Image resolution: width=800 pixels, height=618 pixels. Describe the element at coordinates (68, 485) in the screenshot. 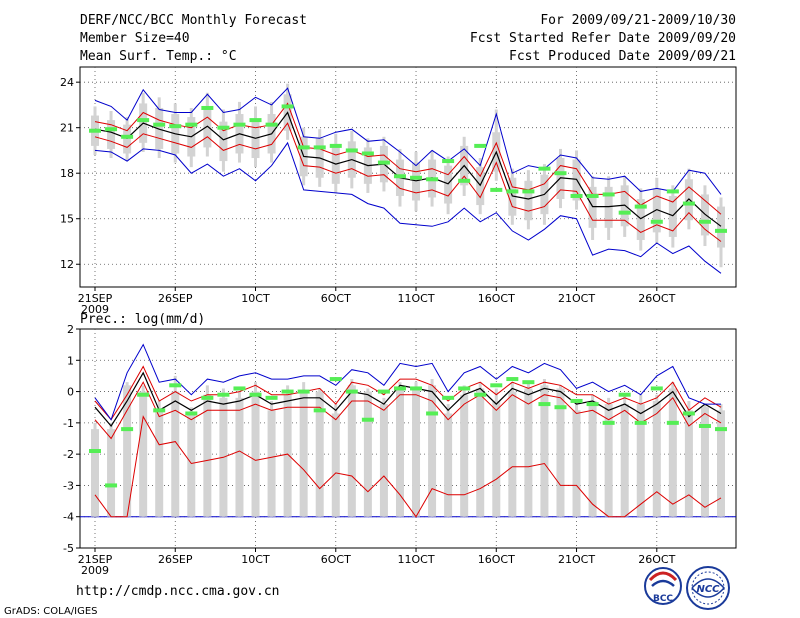

I see `y-tick-label: -3` at that location.